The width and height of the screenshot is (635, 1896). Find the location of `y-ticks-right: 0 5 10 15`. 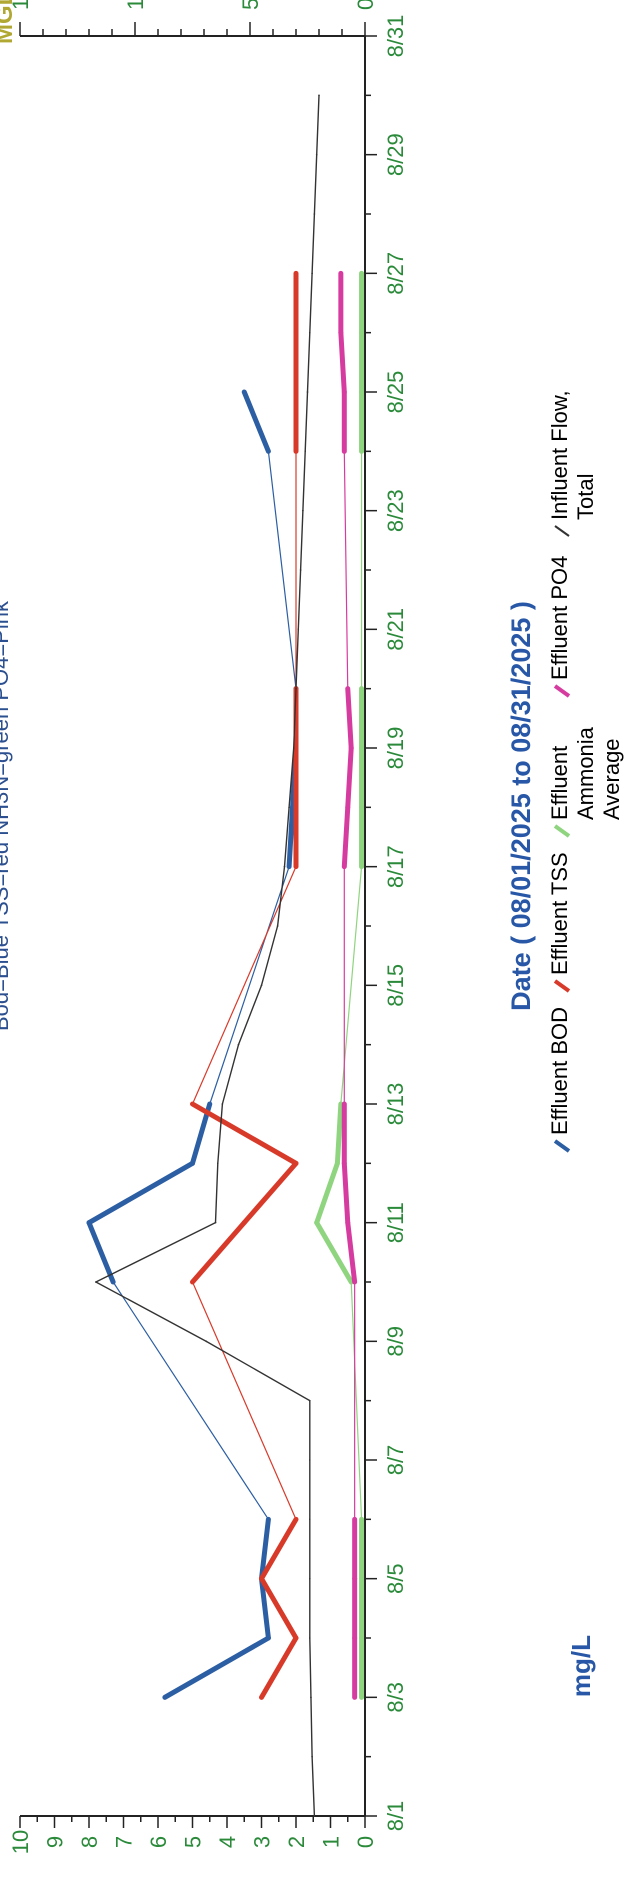

y-ticks-right: 0 5 10 15 is located at coordinates (193, 18).